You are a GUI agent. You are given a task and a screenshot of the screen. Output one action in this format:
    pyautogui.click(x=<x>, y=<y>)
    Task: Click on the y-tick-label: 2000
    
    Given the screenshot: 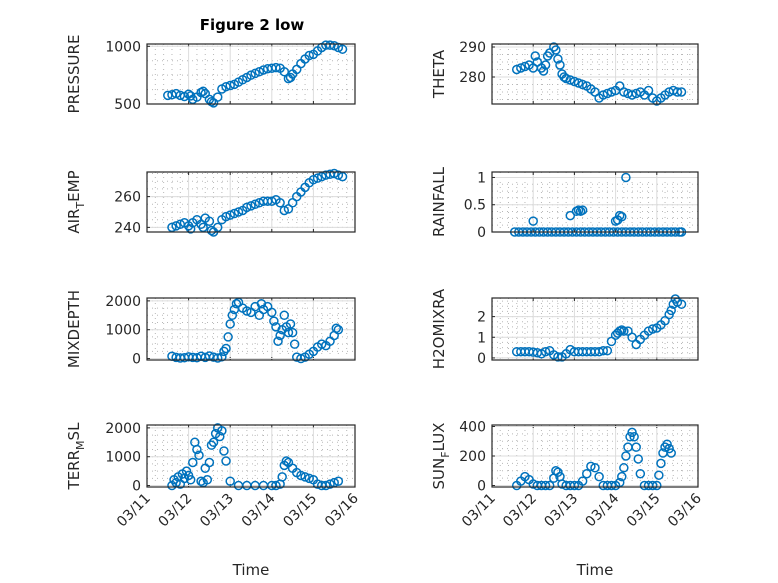 What is the action you would take?
    pyautogui.click(x=123, y=302)
    